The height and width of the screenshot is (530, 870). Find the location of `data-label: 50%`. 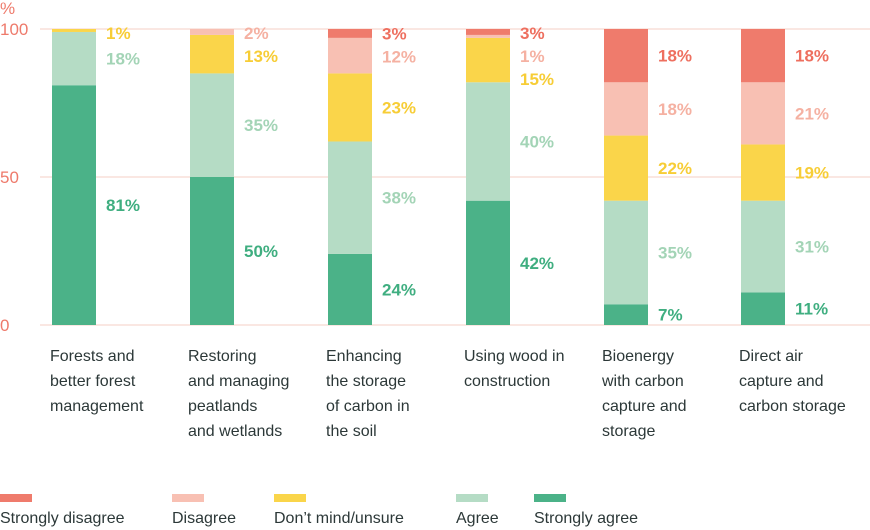

data-label: 50% is located at coordinates (261, 251).